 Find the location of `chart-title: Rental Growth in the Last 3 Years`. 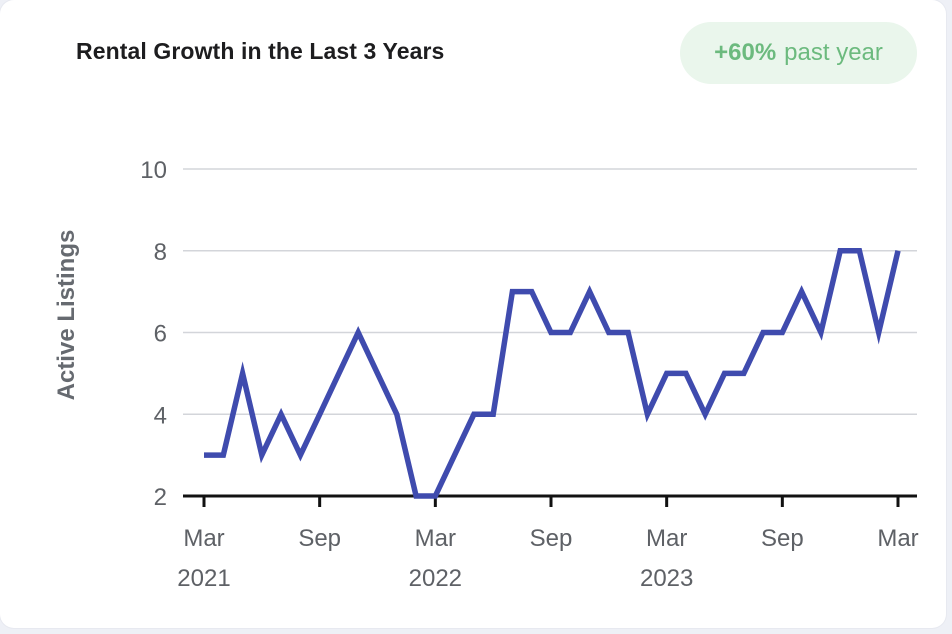

chart-title: Rental Growth in the Last 3 Years is located at coordinates (260, 51).